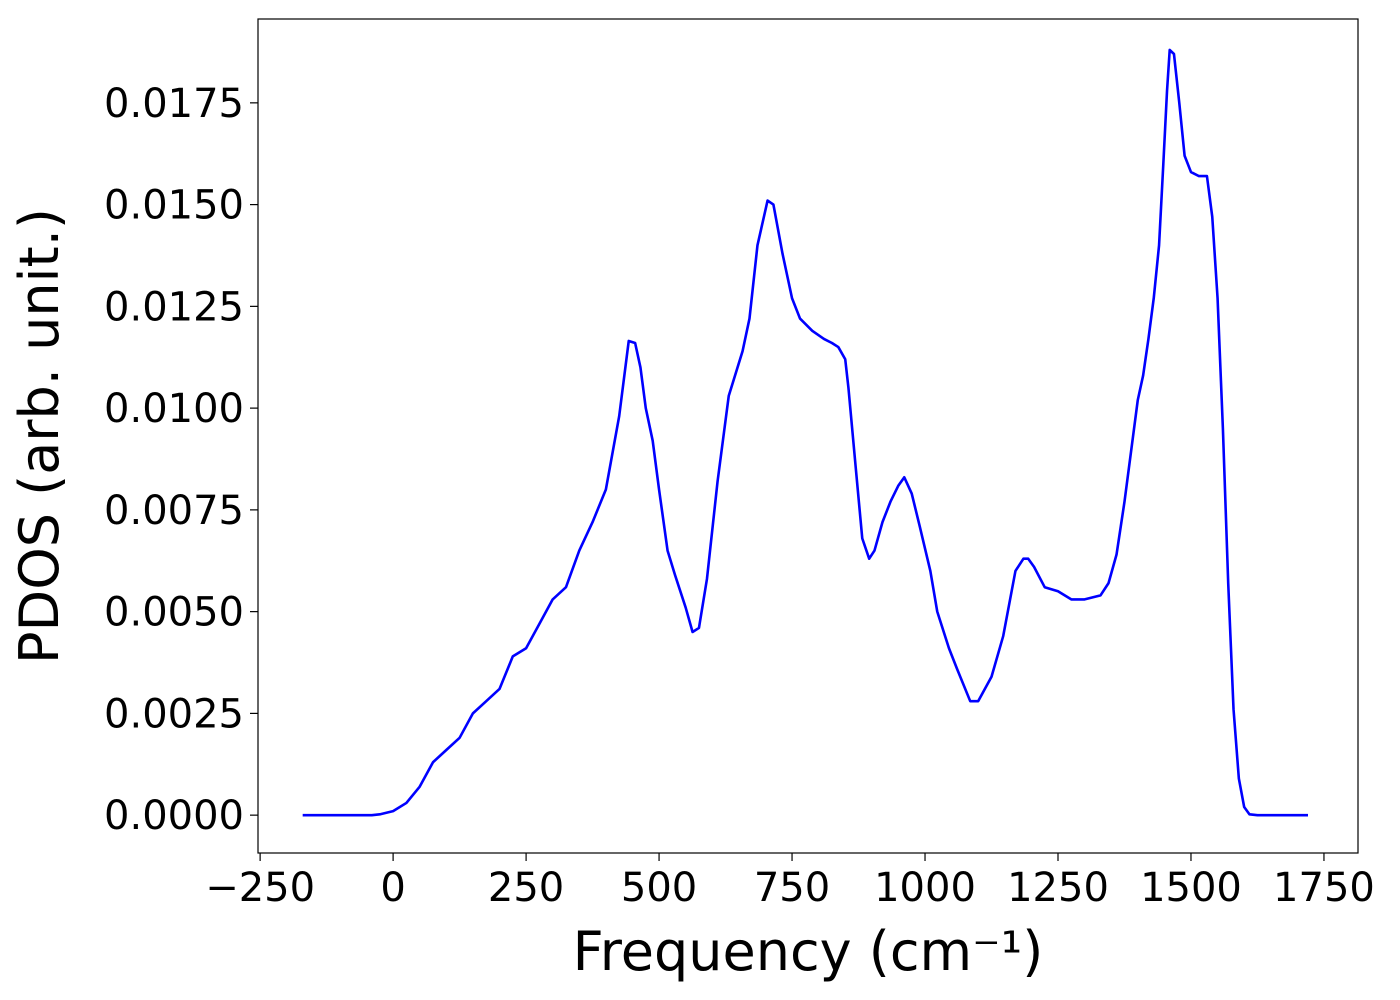  I want to click on x-tick-label: 0, so click(392, 888).